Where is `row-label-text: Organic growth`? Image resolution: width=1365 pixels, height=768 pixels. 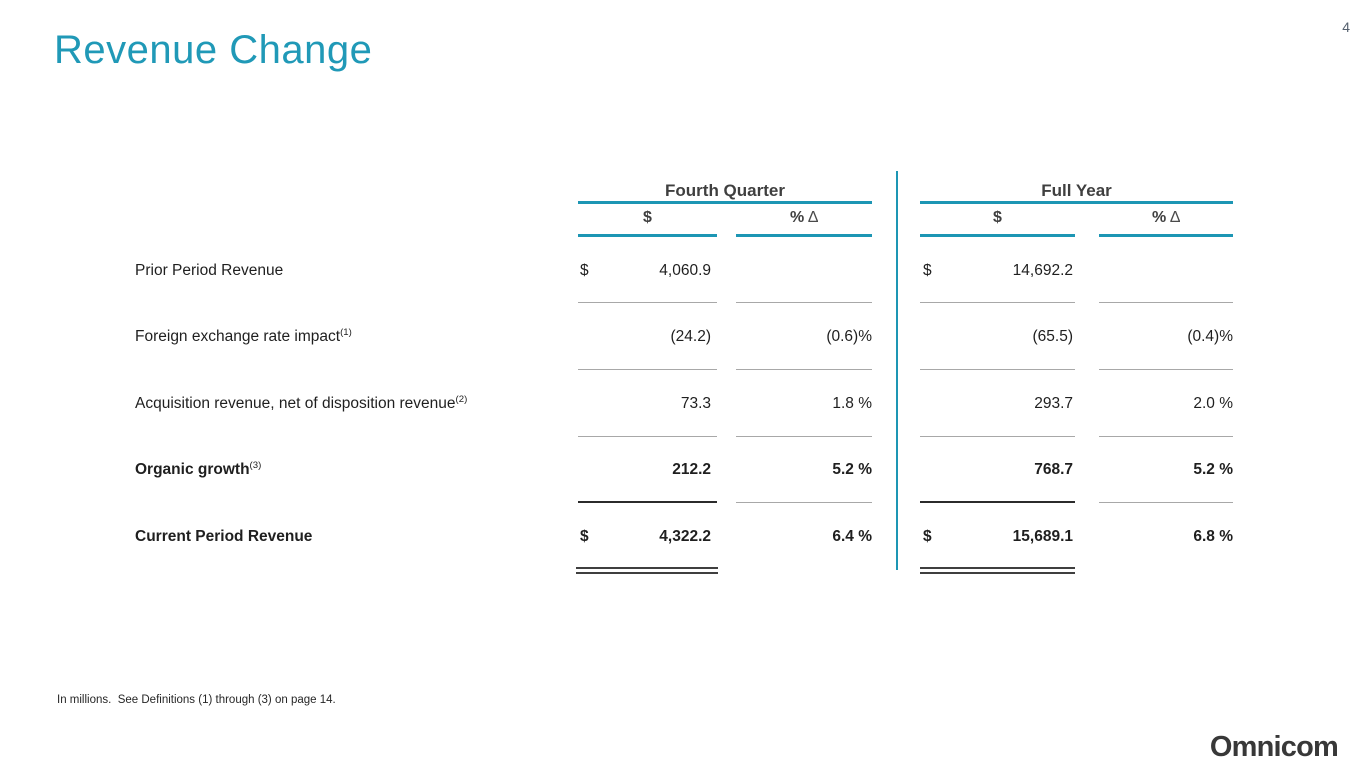 row-label-text: Organic growth is located at coordinates (192, 469).